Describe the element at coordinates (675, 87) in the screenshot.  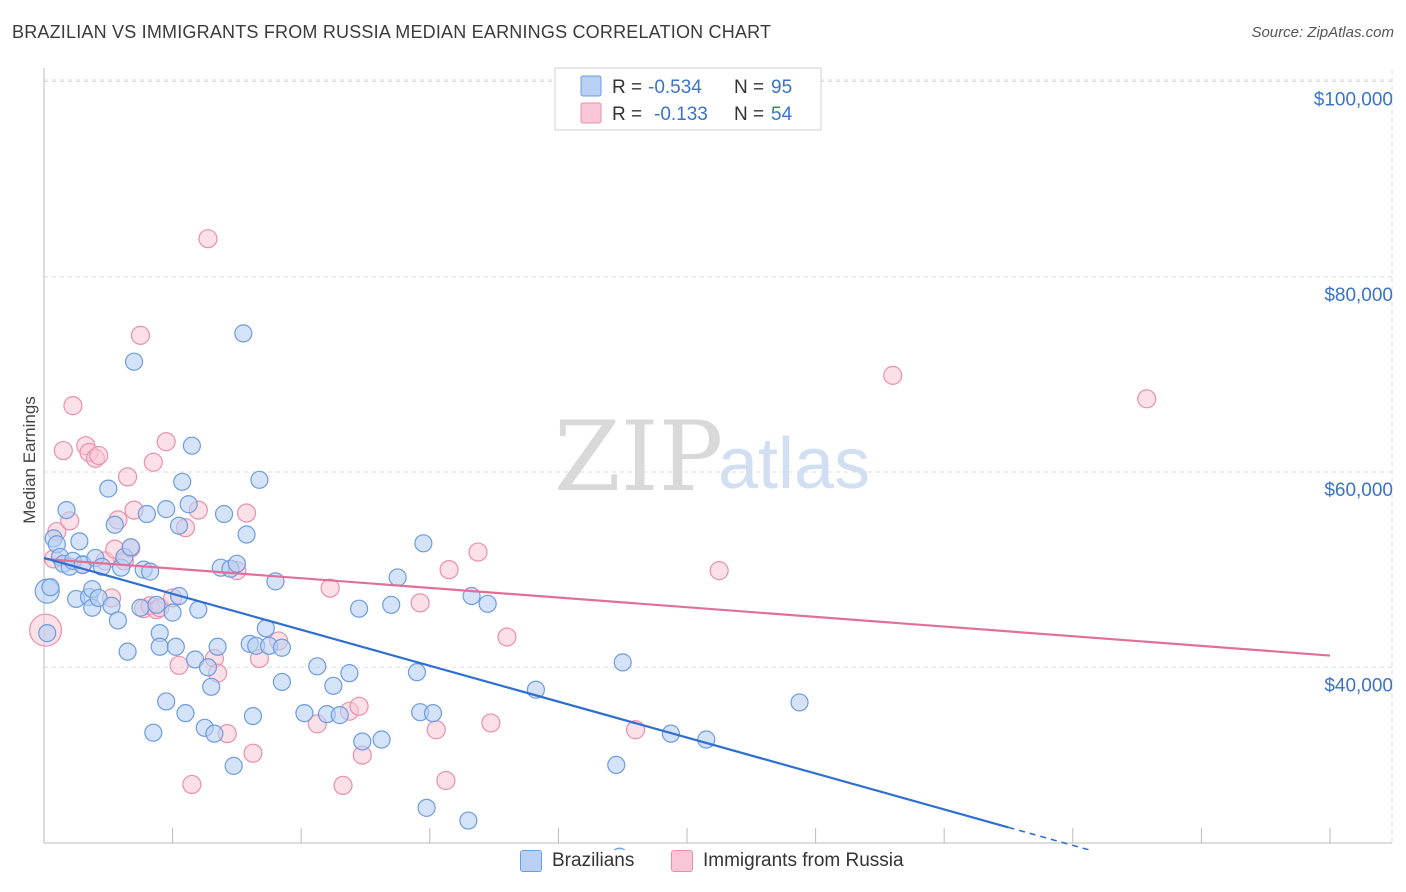
I see `legend-r-value-1: -0.534` at that location.